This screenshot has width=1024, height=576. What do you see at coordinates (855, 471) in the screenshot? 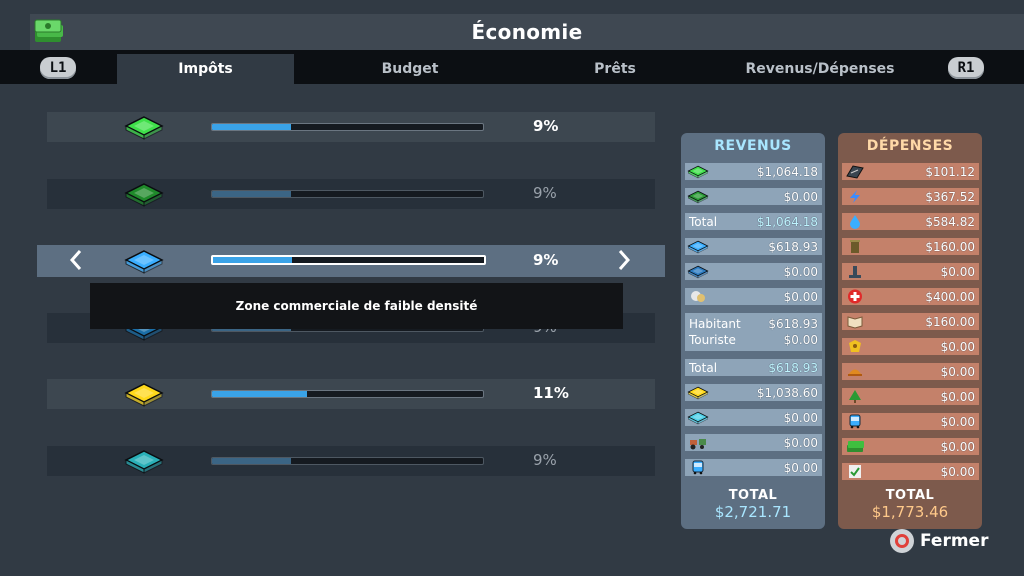
I see `policies-icon` at bounding box center [855, 471].